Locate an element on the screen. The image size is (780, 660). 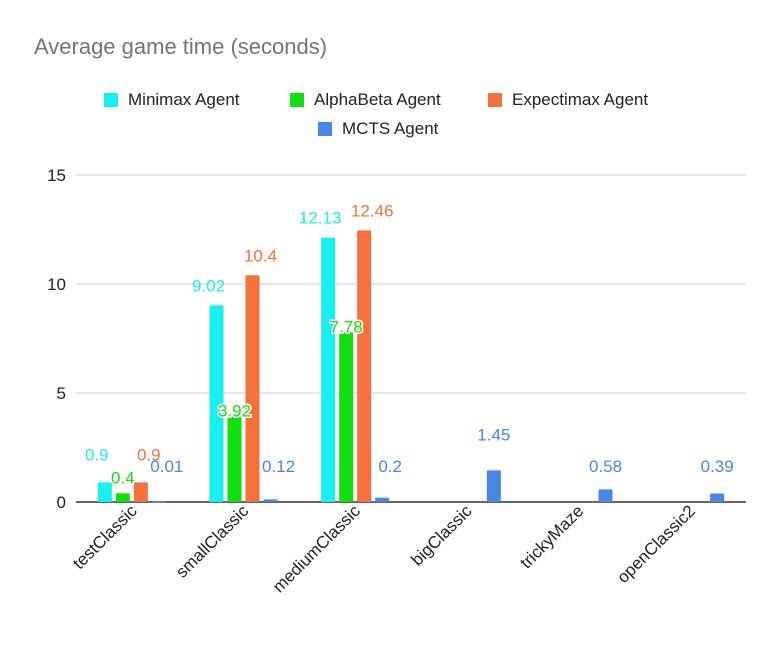
legend-label-mcts: MCTS Agent is located at coordinates (390, 128).